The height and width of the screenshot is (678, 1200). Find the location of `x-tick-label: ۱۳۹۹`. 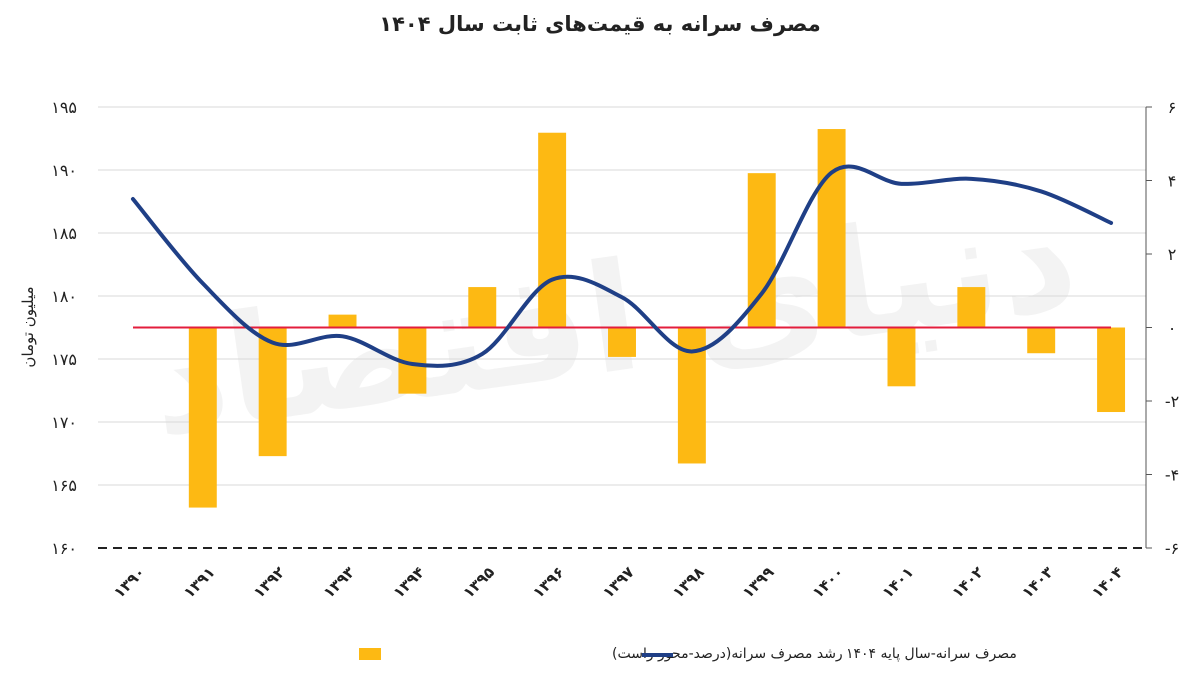

x-tick-label: ۱۳۹۹ is located at coordinates (758, 582).